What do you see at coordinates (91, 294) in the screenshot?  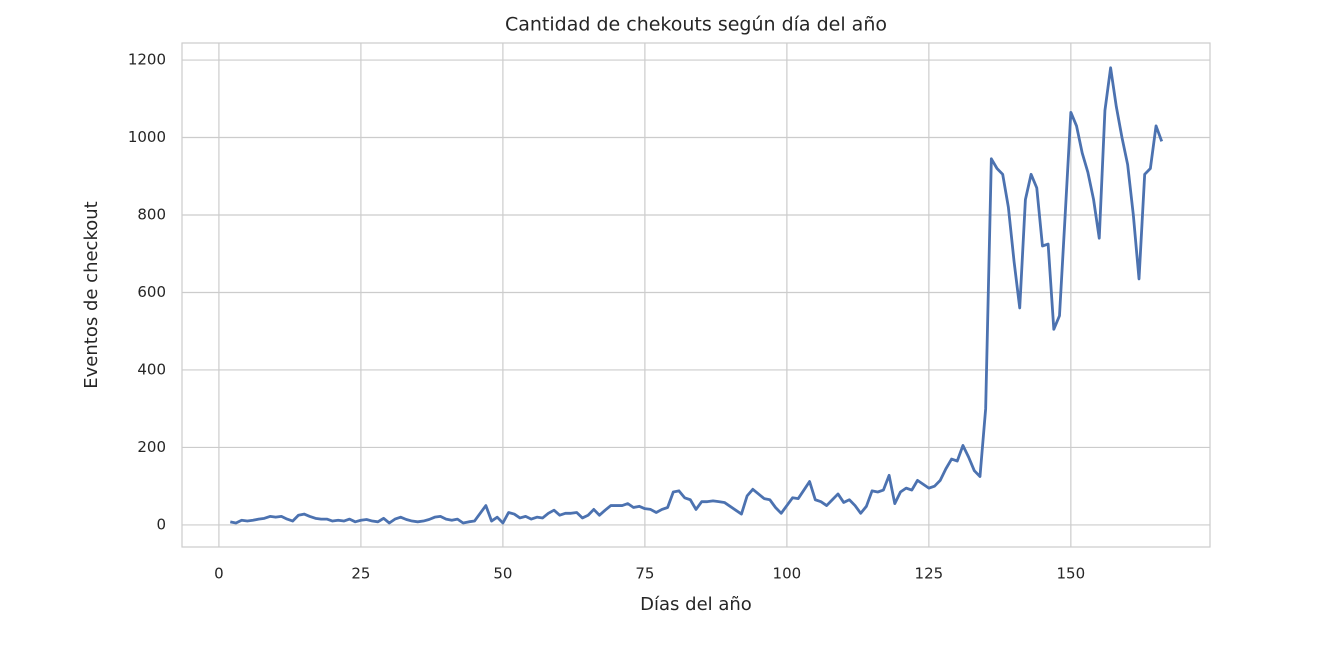 I see `y-axis-label: Eventos de checkout` at bounding box center [91, 294].